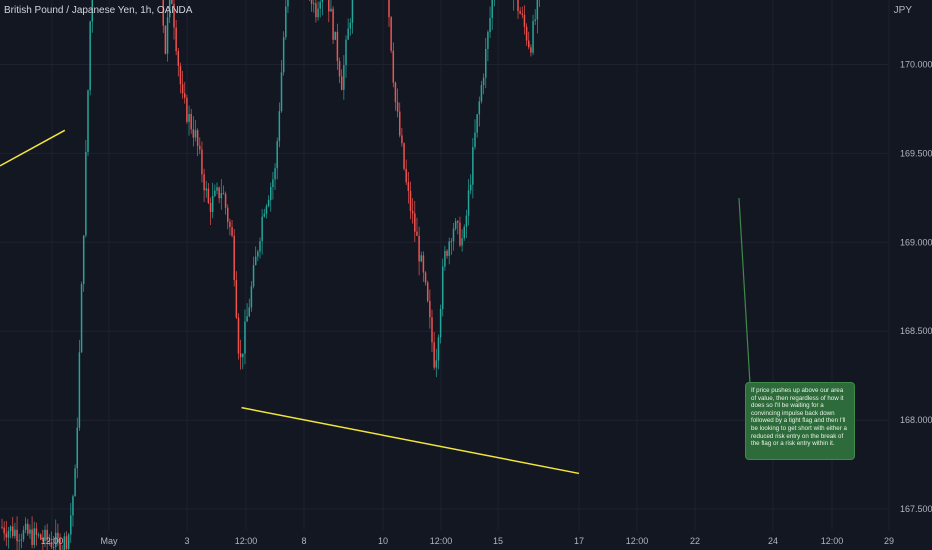  I want to click on time-tick-label: 29, so click(889, 541).